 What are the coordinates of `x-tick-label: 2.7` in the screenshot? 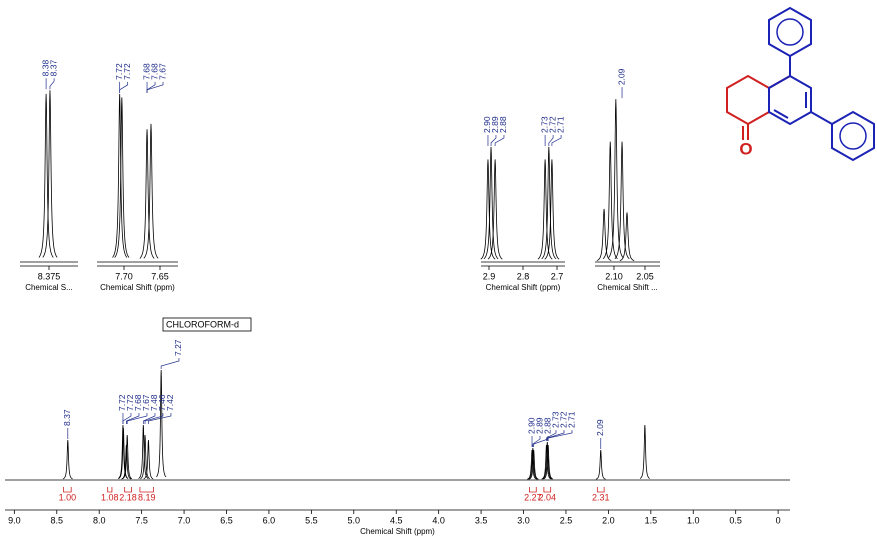 It's located at (557, 276).